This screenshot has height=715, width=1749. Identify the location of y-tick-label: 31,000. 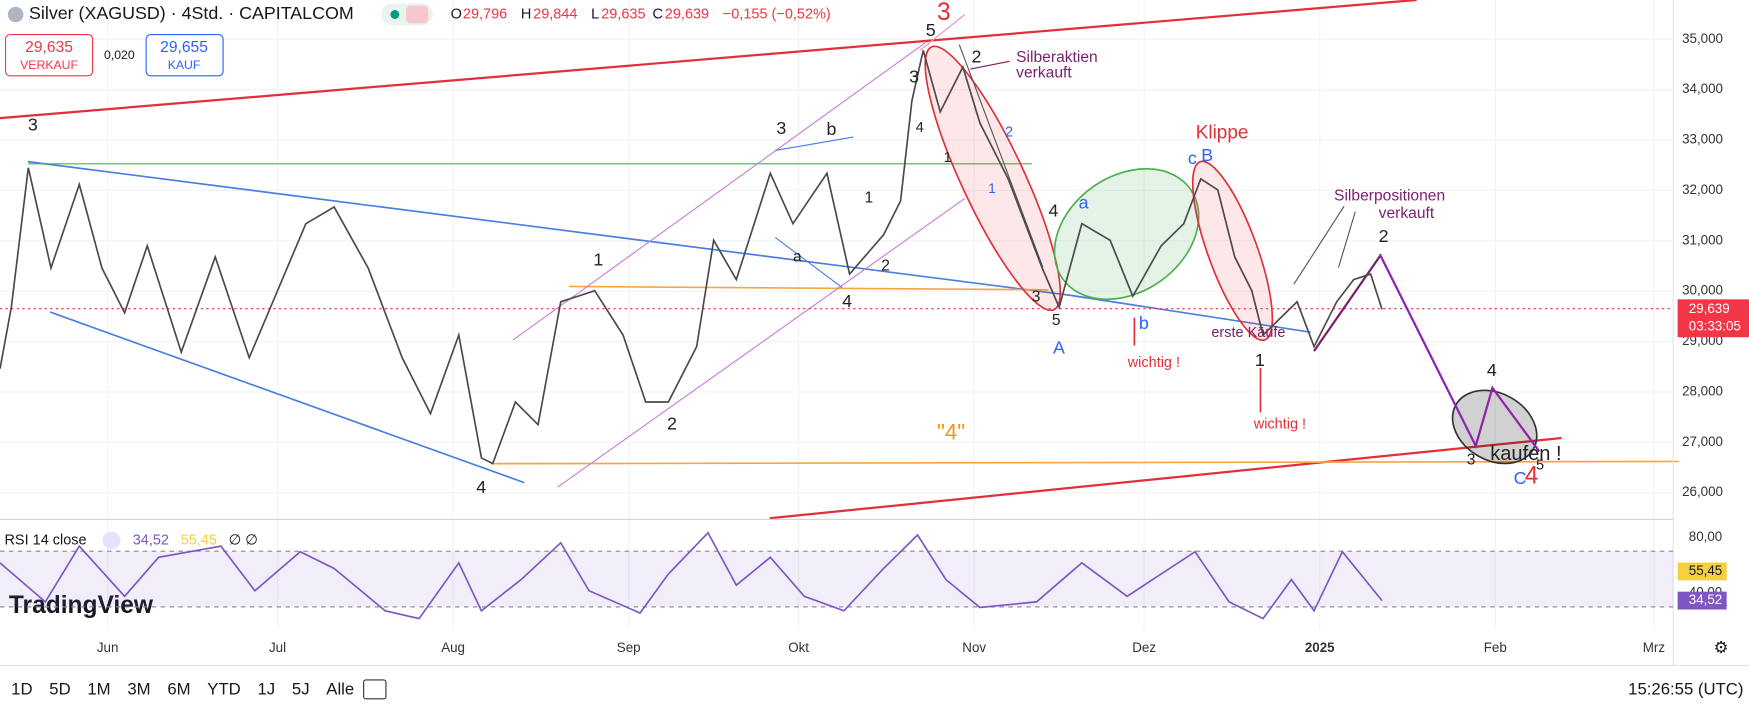
(1702, 239).